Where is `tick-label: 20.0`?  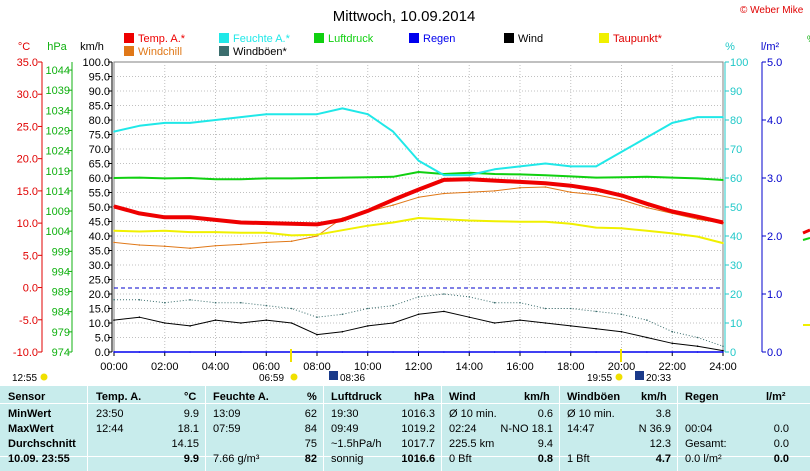 tick-label: 20.0 is located at coordinates (99, 295).